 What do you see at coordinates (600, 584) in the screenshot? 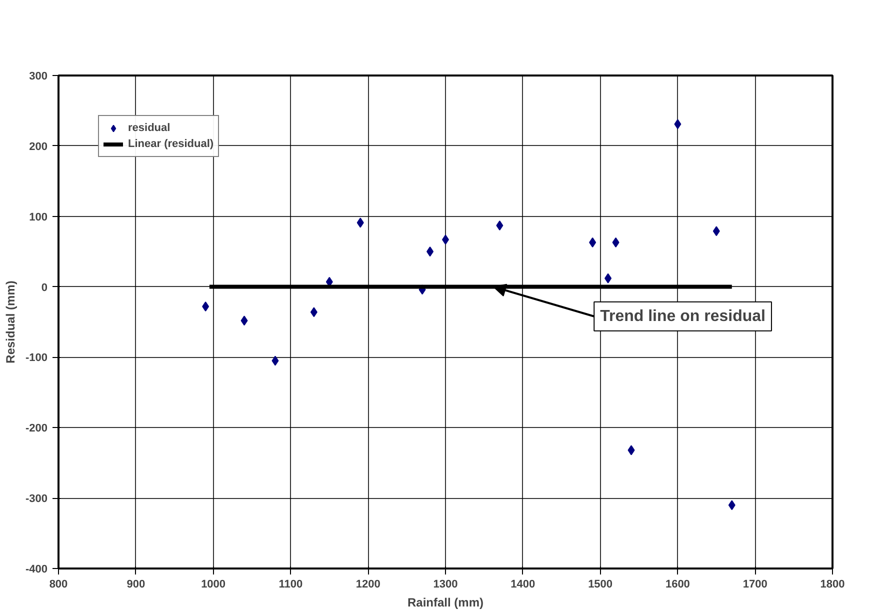
I see `x-tick-label: 1500` at bounding box center [600, 584].